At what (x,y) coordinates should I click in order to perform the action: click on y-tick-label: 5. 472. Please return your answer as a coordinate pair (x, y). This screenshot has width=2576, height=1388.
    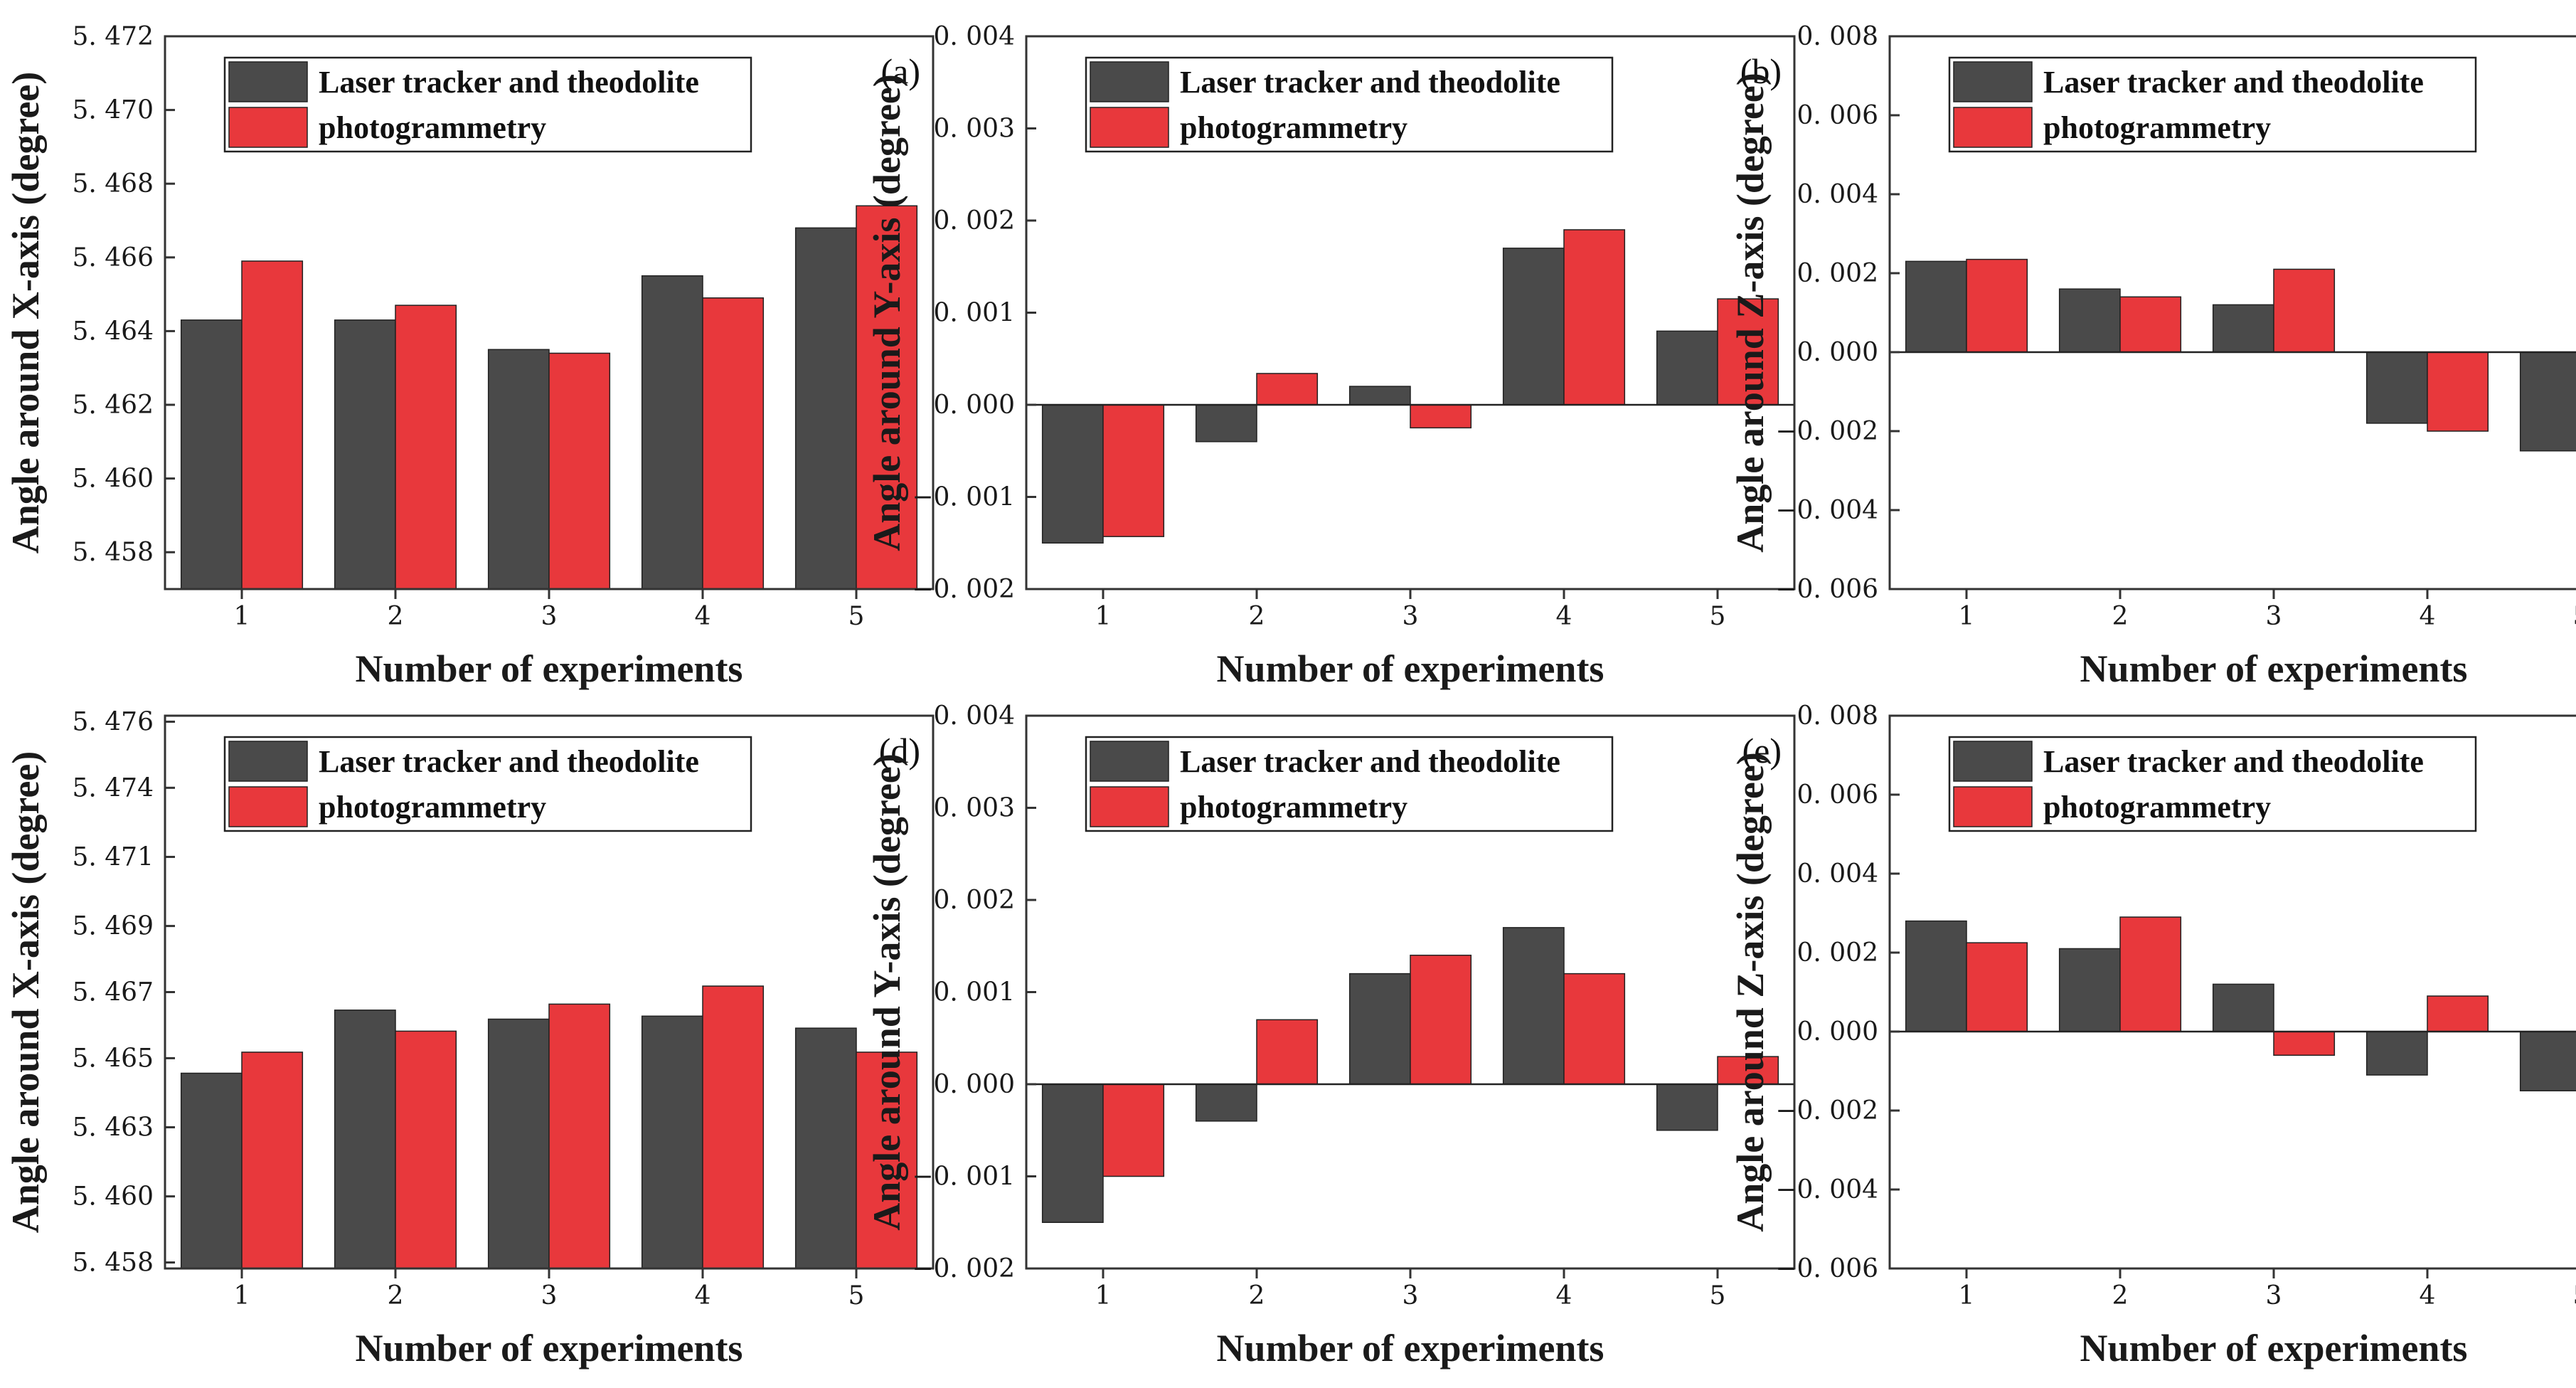
    Looking at the image, I should click on (113, 37).